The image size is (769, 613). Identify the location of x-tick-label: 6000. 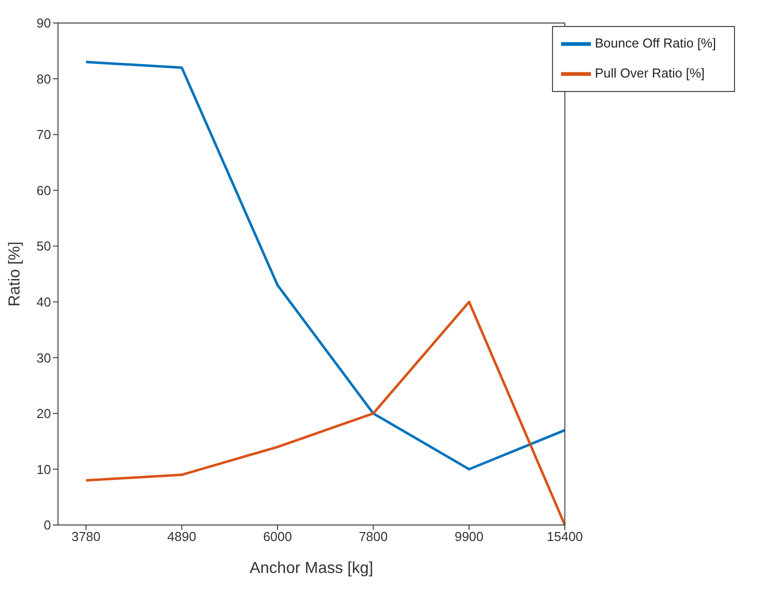
(277, 536).